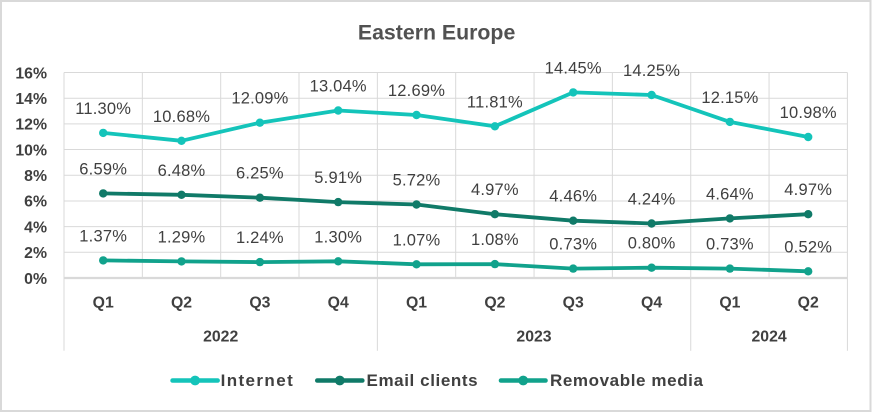  Describe the element at coordinates (730, 194) in the screenshot. I see `svg-text: 4.64%` at that location.